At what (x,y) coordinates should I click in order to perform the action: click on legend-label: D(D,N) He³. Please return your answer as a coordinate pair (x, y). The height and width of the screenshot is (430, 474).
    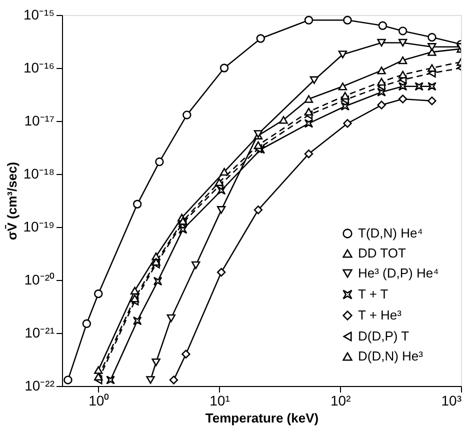
    Looking at the image, I should click on (391, 356).